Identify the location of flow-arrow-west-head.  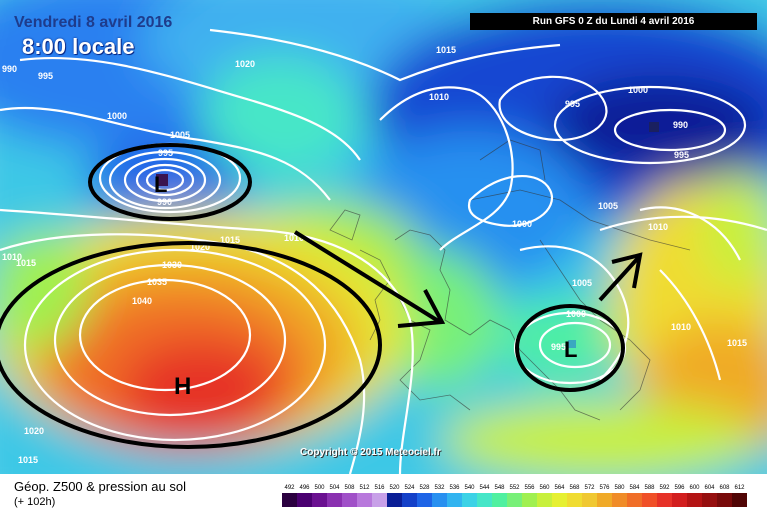
(421, 308).